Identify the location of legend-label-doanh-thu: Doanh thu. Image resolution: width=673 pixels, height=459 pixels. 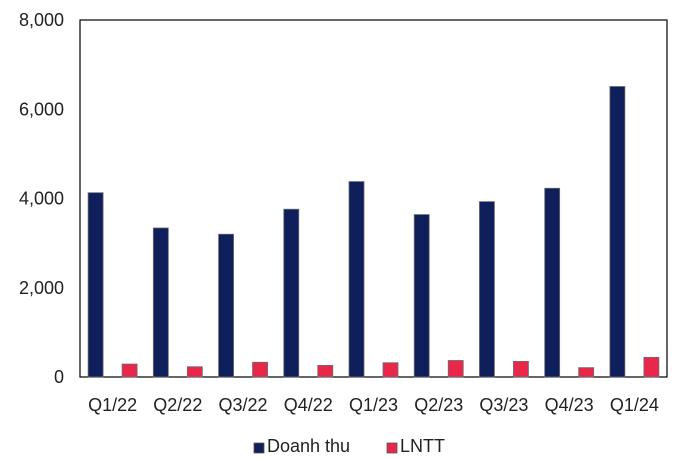
(308, 446).